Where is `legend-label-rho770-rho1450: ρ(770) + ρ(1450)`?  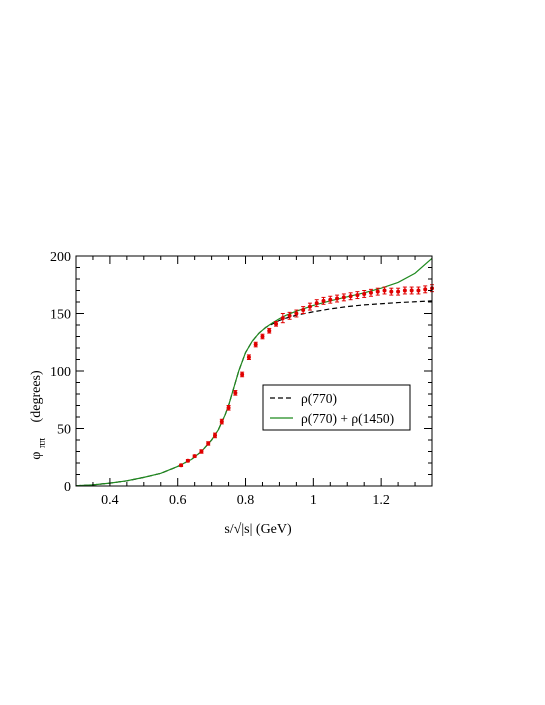 legend-label-rho770-rho1450: ρ(770) + ρ(1450) is located at coordinates (347, 418).